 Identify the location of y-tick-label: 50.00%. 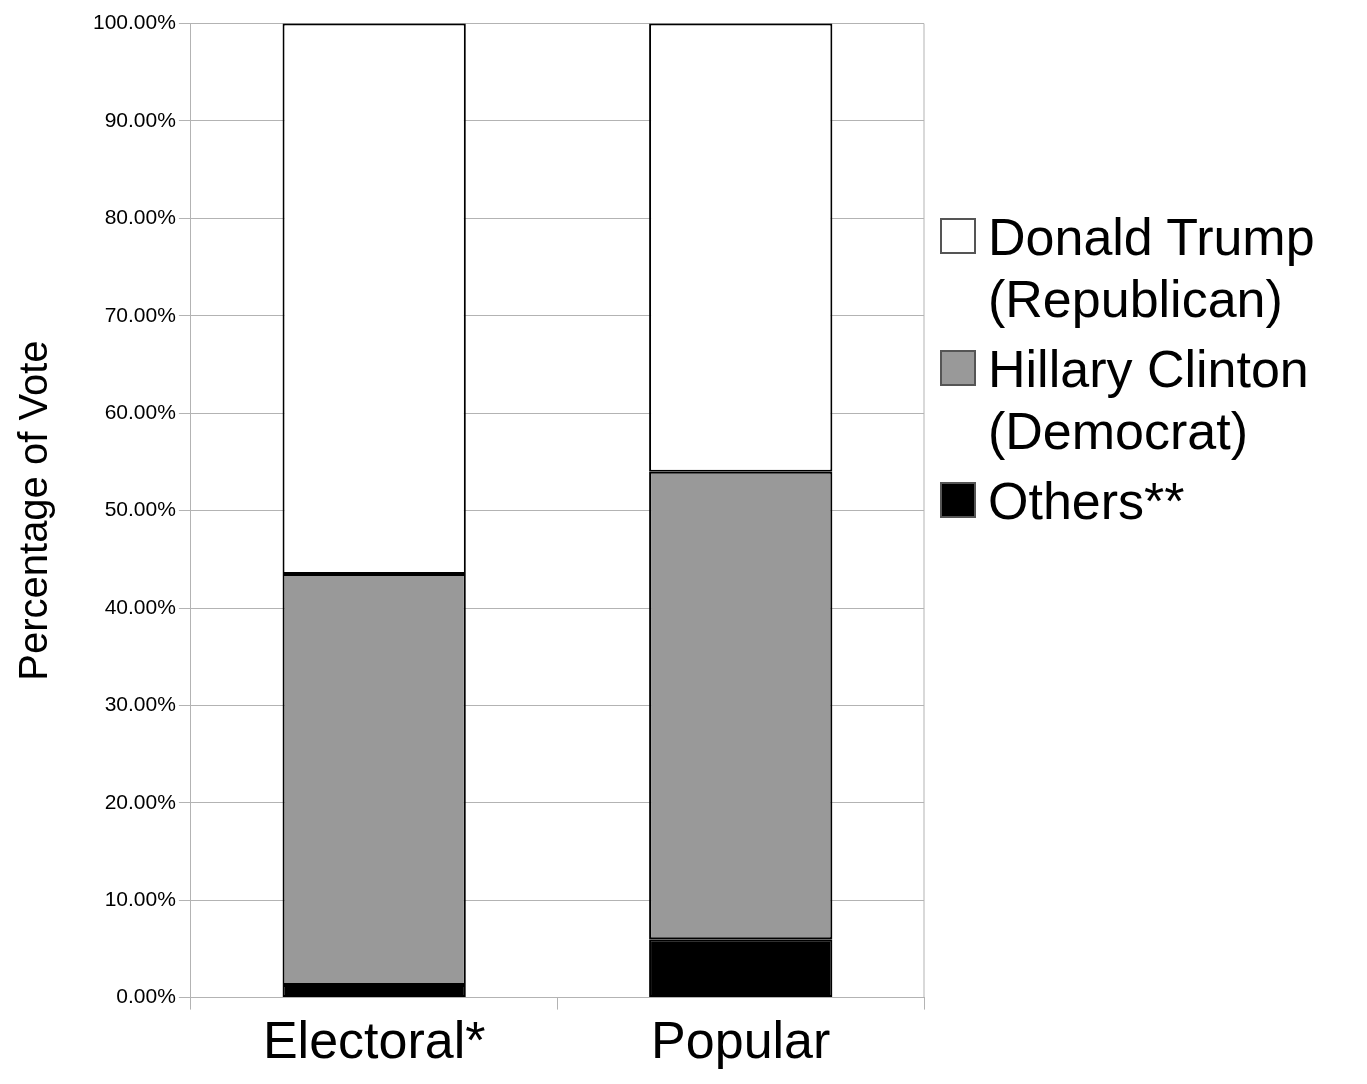
(140, 509).